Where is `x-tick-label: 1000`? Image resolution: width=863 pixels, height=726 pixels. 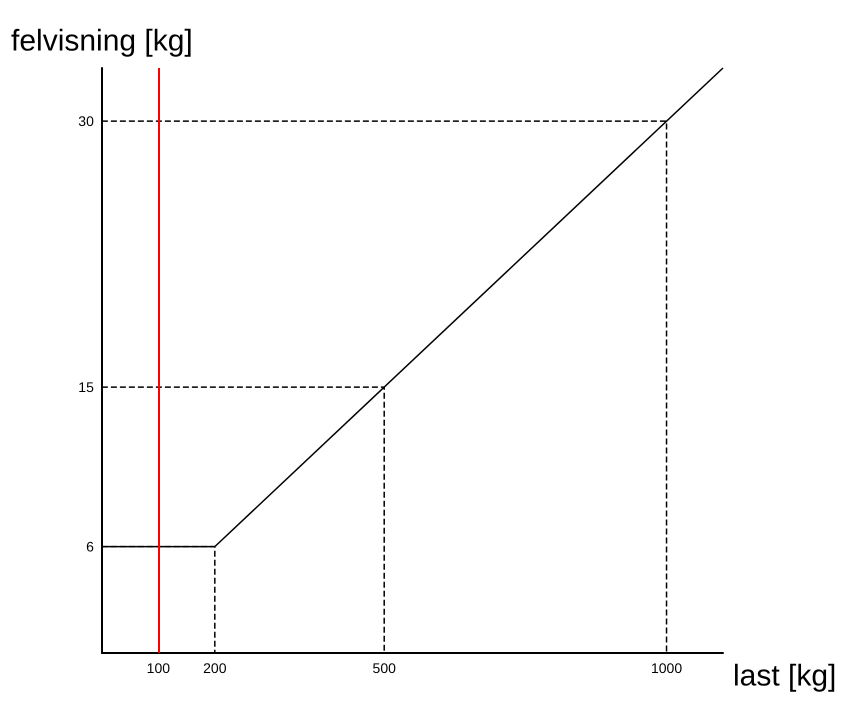 x-tick-label: 1000 is located at coordinates (666, 668).